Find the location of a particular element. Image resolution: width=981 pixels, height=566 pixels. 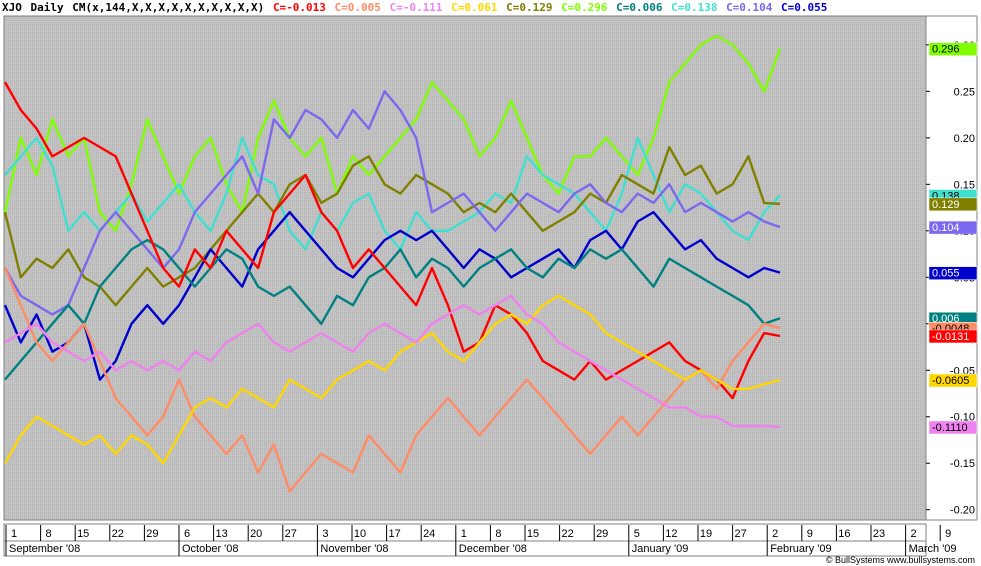

x-day-label: 12 is located at coordinates (671, 534).